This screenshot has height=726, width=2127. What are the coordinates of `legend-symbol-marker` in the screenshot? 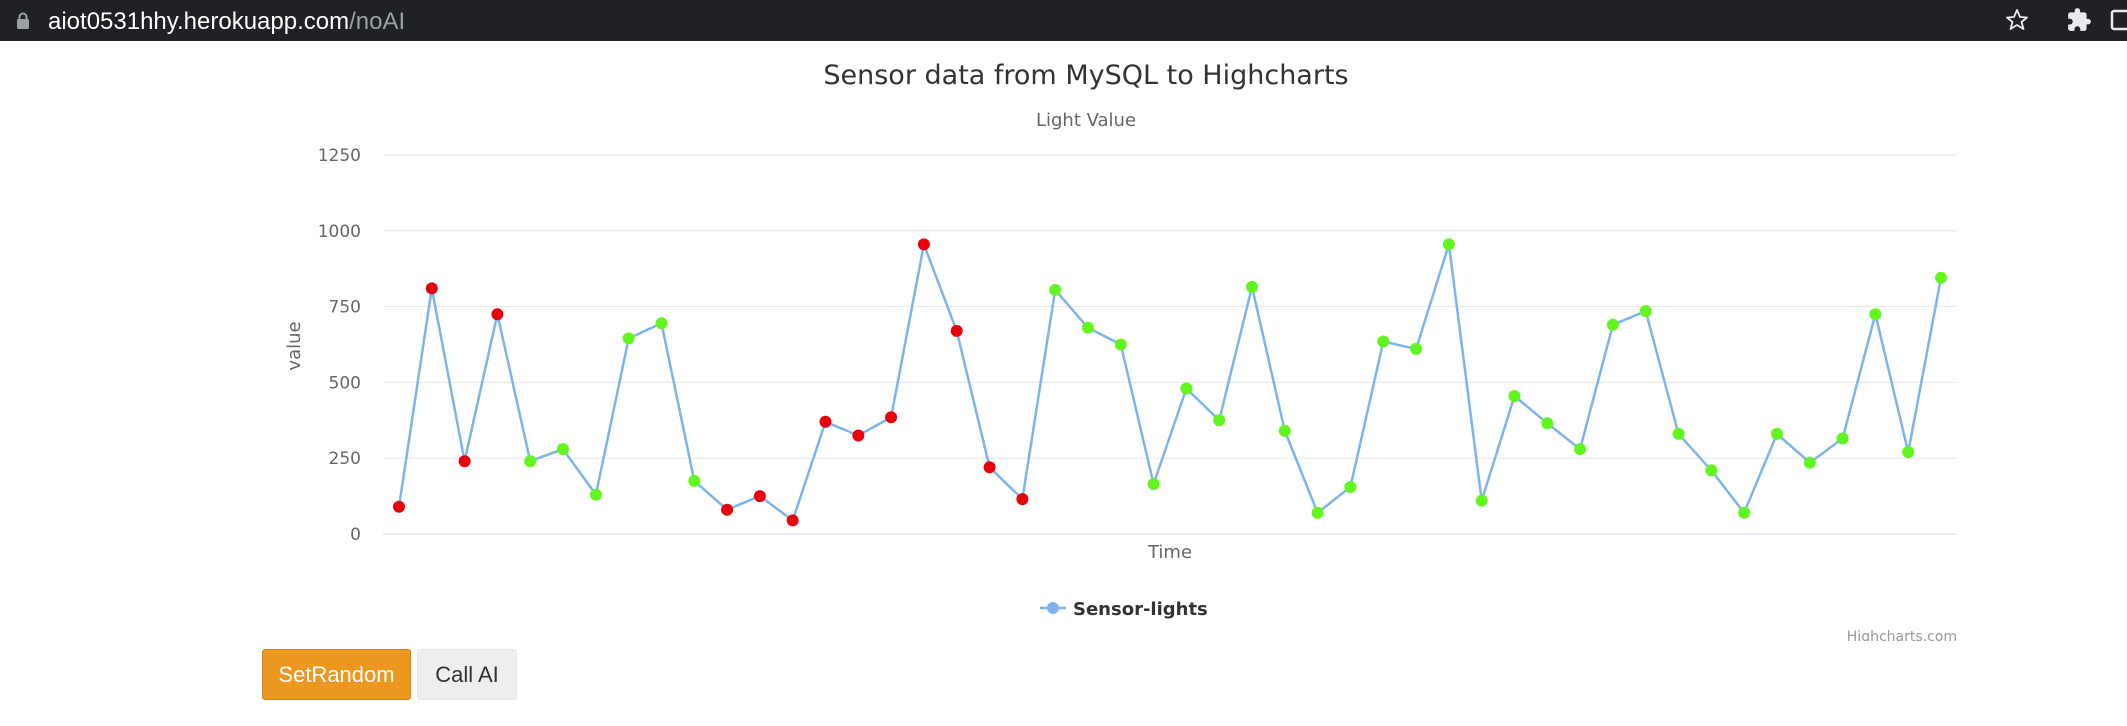 It's located at (1053, 608).